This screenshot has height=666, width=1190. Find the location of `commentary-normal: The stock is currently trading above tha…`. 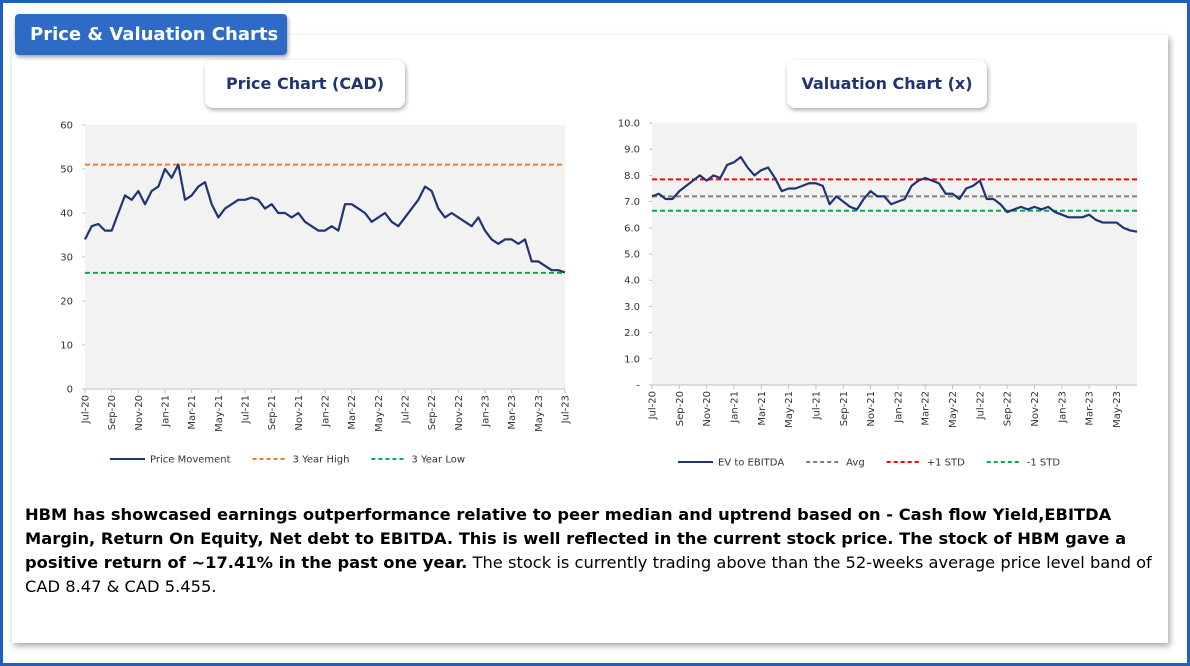

commentary-normal: The stock is currently trading above tha… is located at coordinates (588, 574).